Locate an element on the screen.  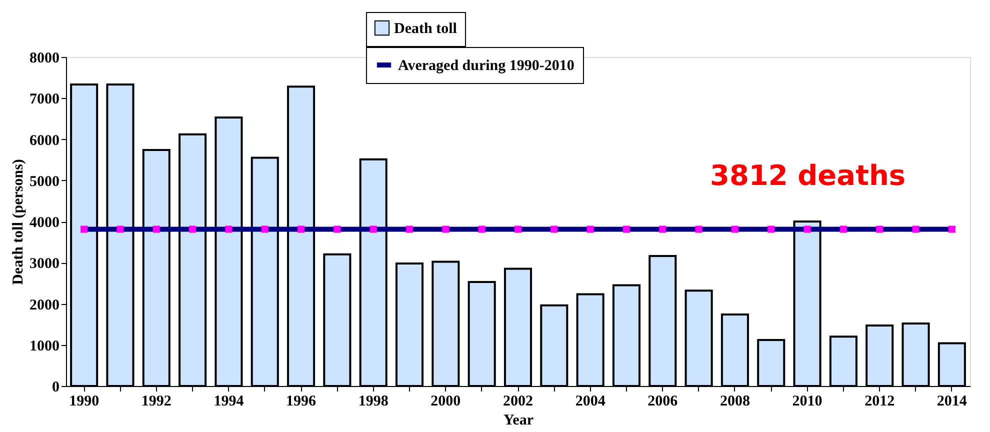
x-axis-title: Year is located at coordinates (519, 420).